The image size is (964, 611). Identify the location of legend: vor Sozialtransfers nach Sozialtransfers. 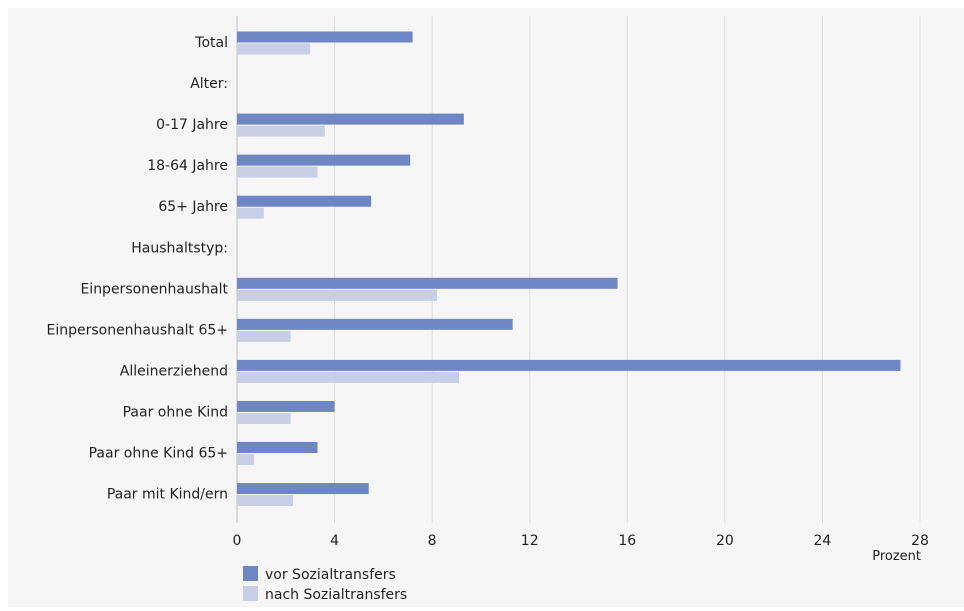
(325, 584).